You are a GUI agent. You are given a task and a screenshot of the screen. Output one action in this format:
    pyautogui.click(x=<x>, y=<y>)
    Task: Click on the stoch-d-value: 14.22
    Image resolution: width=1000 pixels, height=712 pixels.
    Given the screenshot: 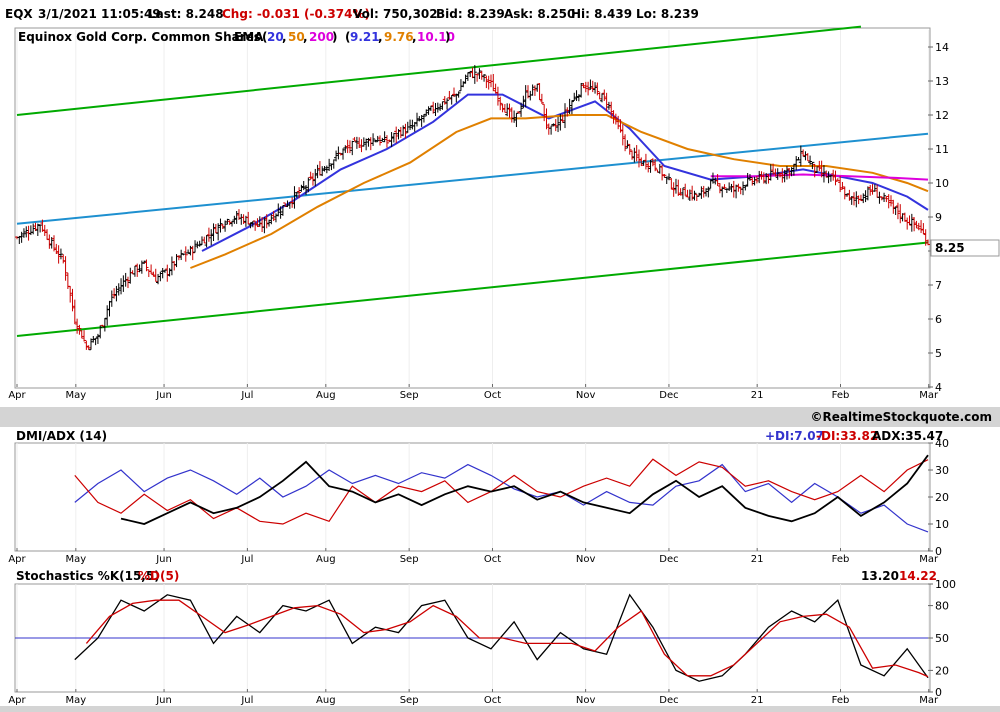 What is the action you would take?
    pyautogui.click(x=918, y=576)
    